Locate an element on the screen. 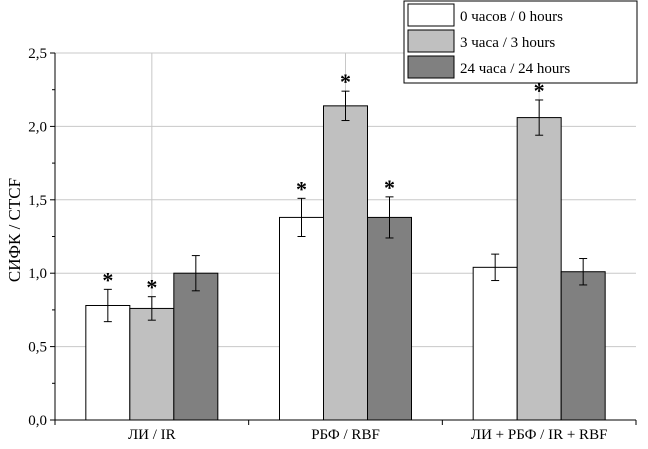 This screenshot has height=449, width=648. legend-label: 0 часов / 0 hours is located at coordinates (511, 17).